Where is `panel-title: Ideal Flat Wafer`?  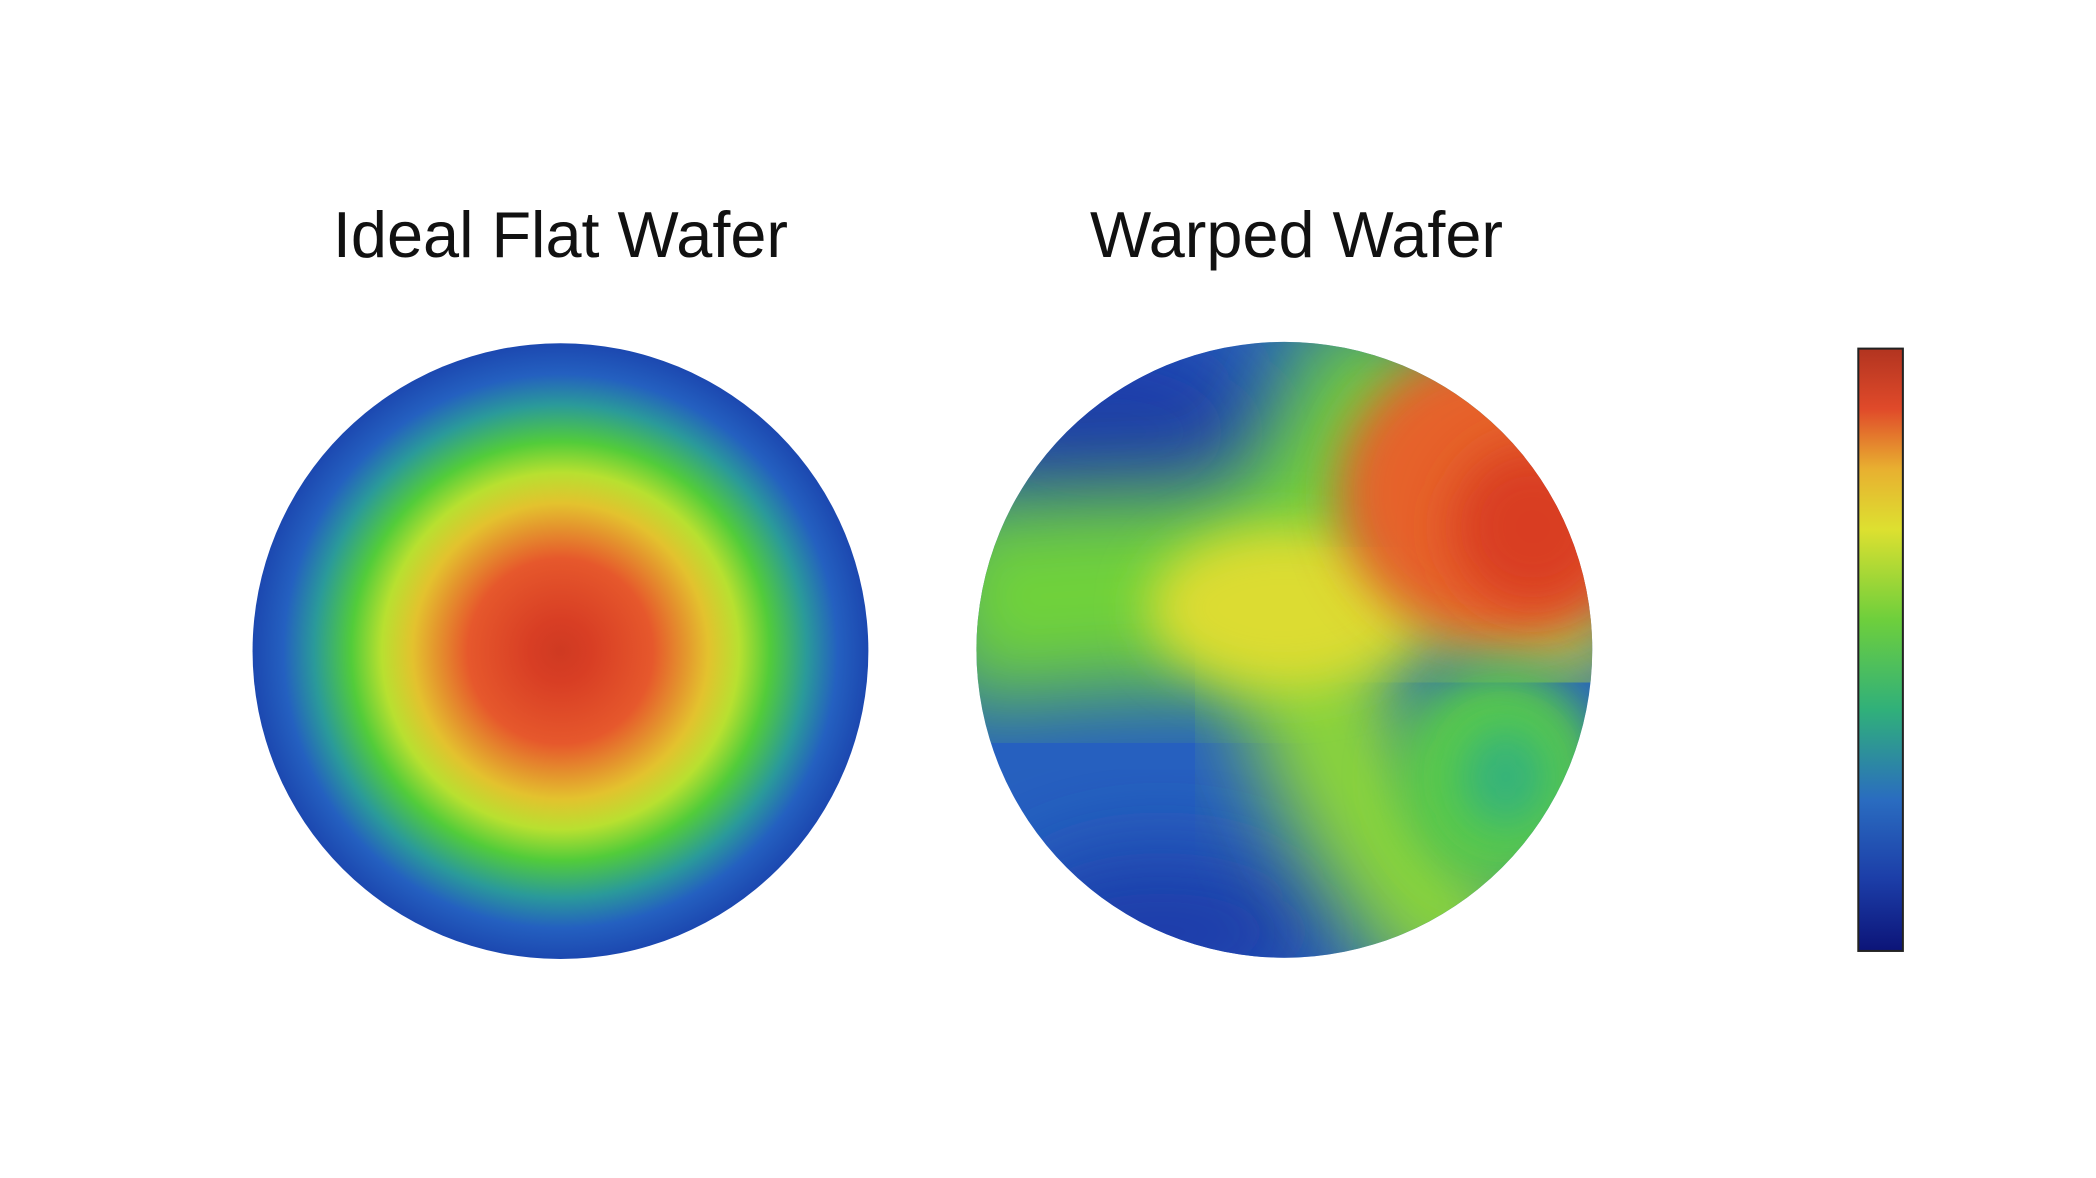
panel-title: Ideal Flat Wafer is located at coordinates (560, 234).